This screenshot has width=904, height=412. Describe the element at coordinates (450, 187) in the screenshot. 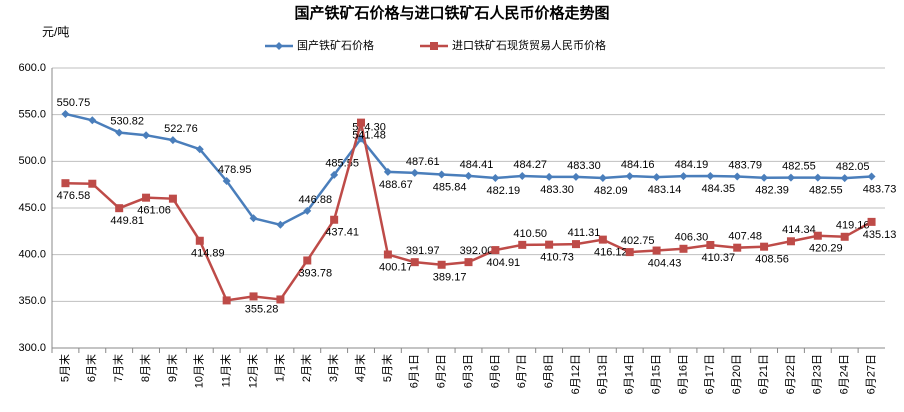

I see `data-label: 485.84` at that location.